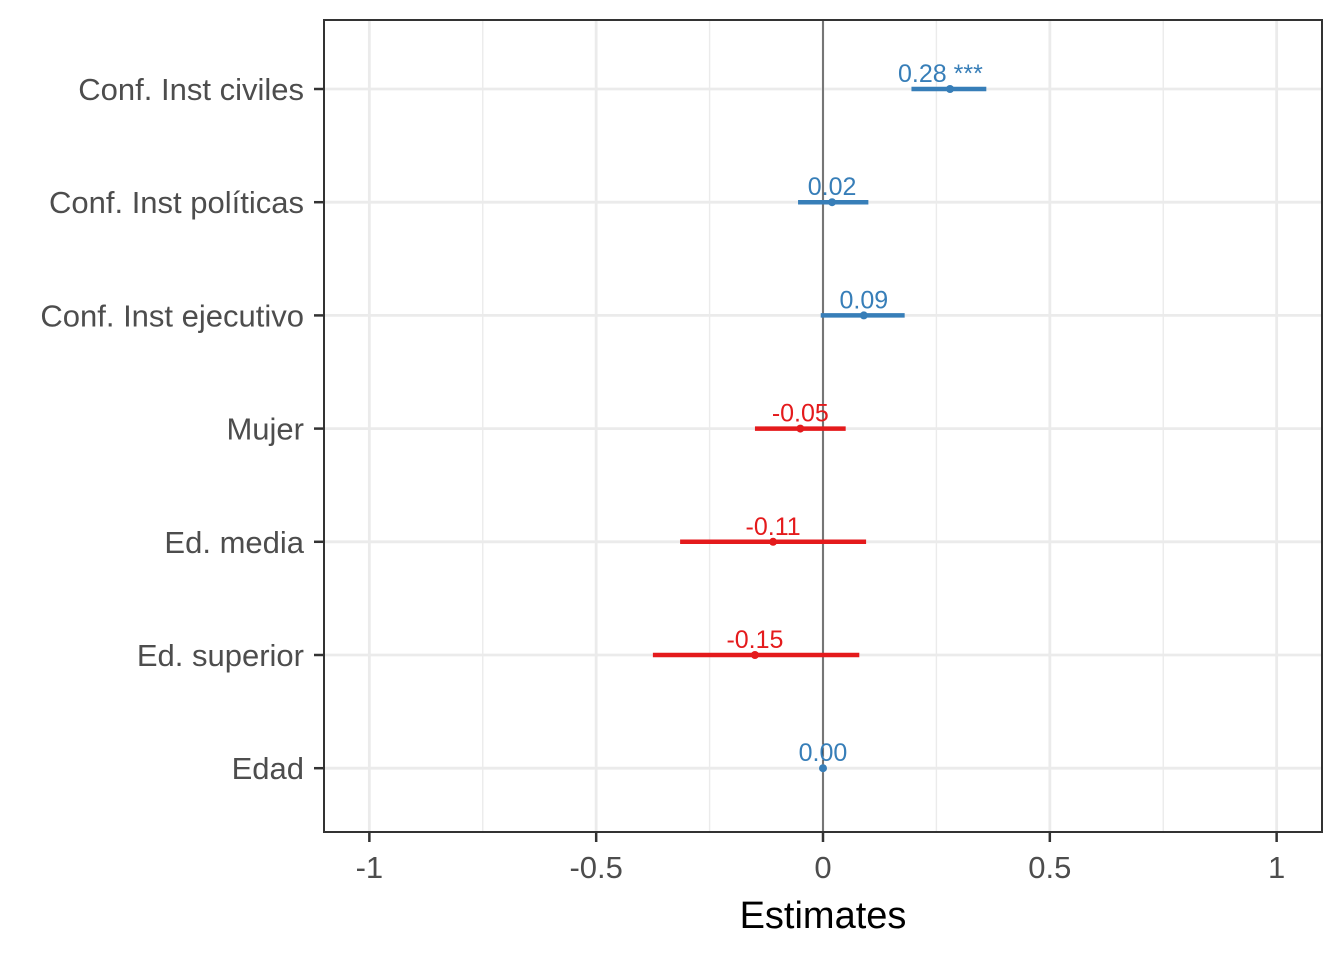 The height and width of the screenshot is (960, 1344). What do you see at coordinates (234, 542) in the screenshot?
I see `y-tick-label: Ed. media` at bounding box center [234, 542].